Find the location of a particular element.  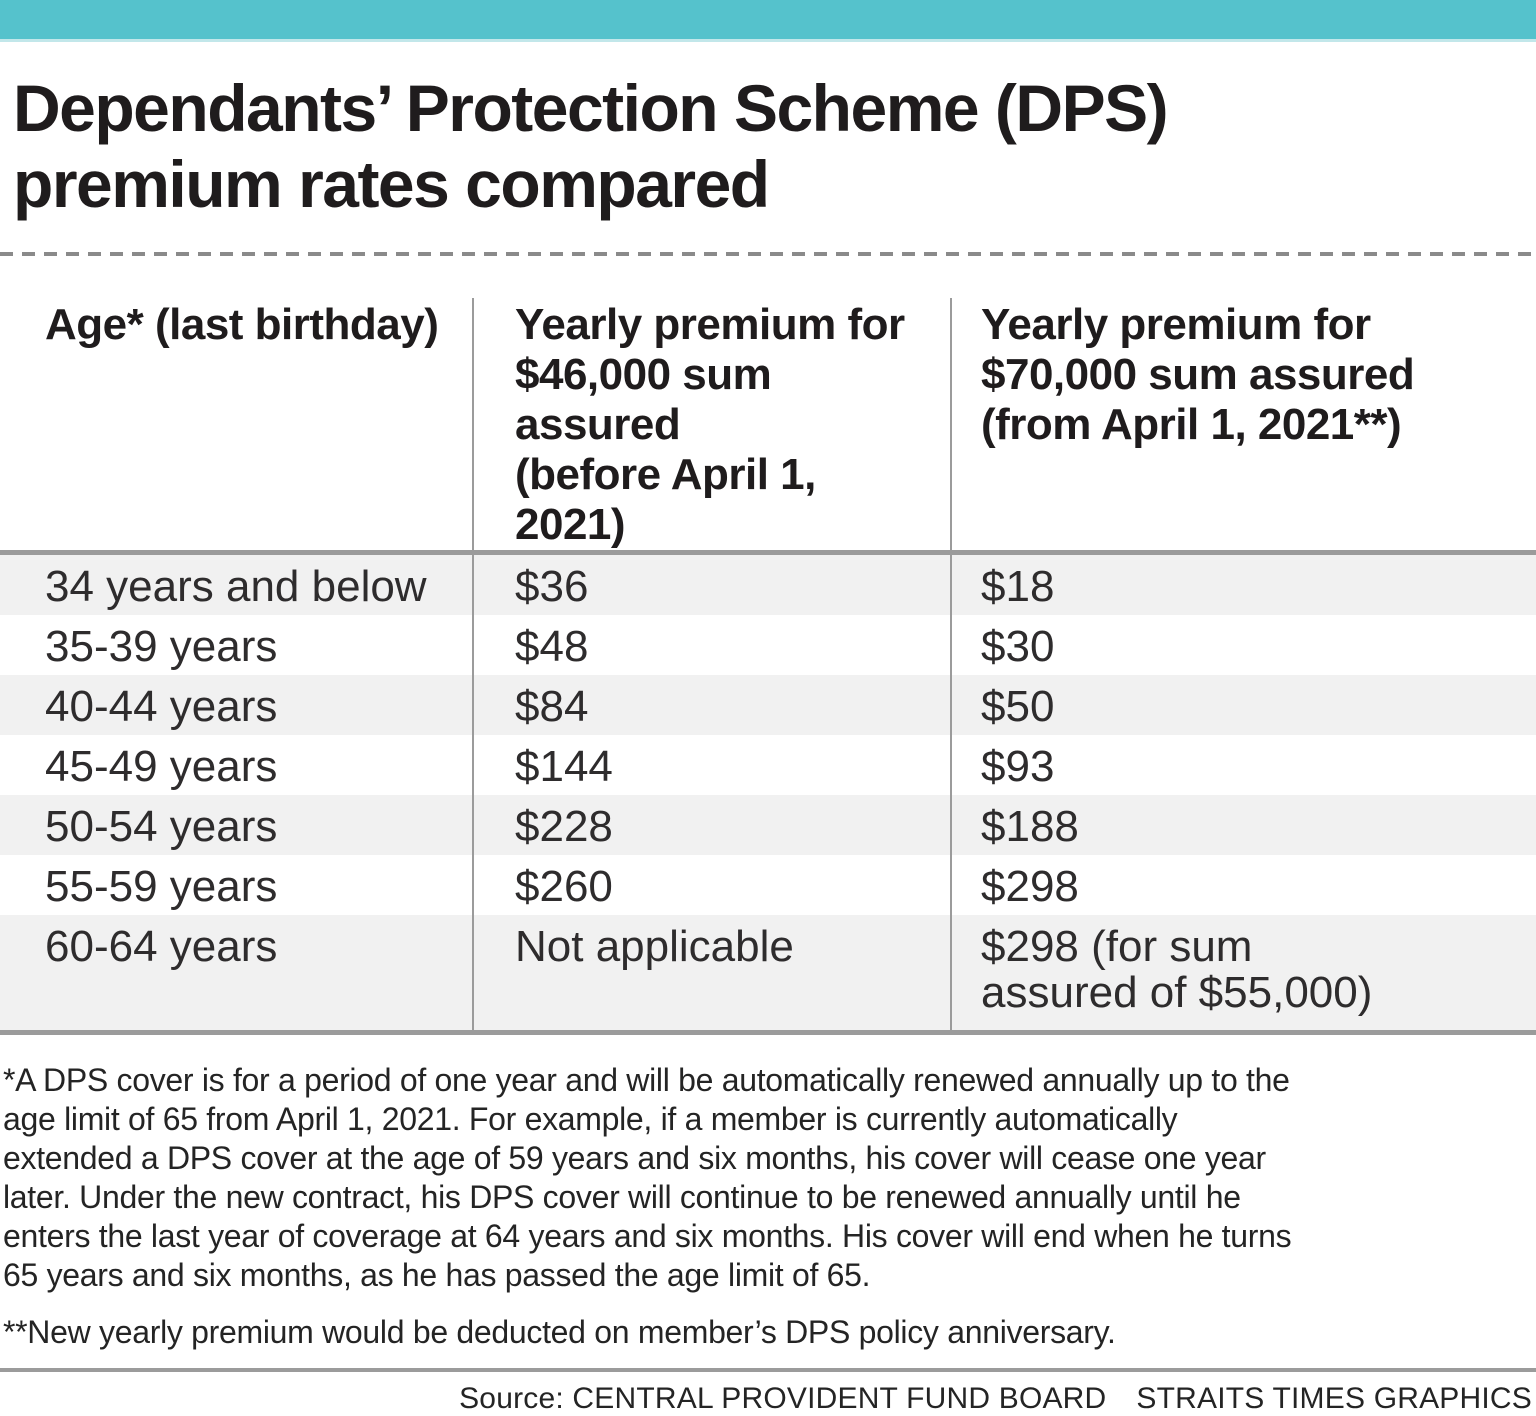

premium-46000-cell: $144 is located at coordinates (711, 765).